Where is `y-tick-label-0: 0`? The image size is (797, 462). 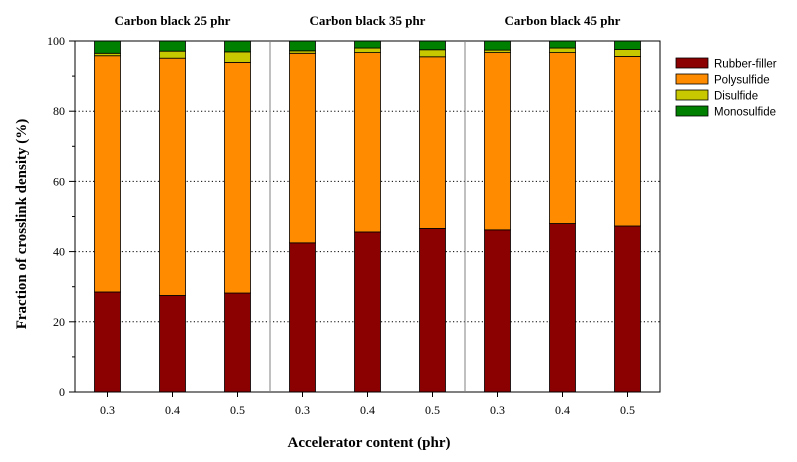 y-tick-label-0: 0 is located at coordinates (62, 392).